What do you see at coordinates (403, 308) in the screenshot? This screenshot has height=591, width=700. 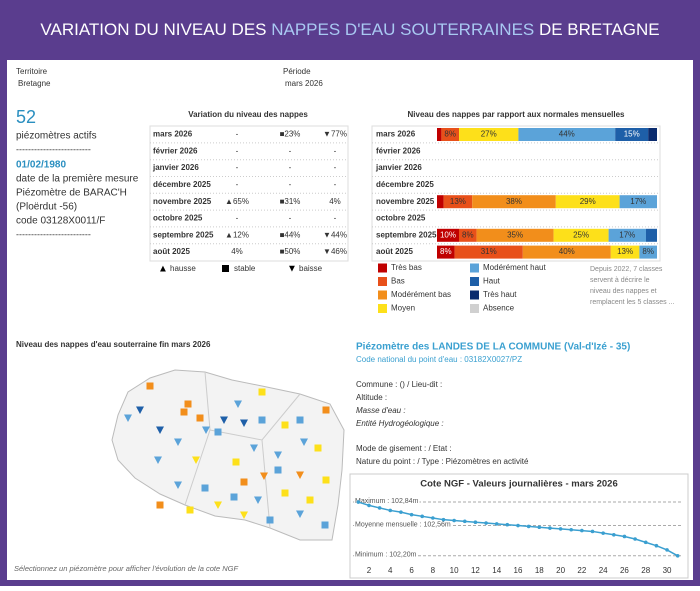 I see `legend-label: Moyen` at bounding box center [403, 308].